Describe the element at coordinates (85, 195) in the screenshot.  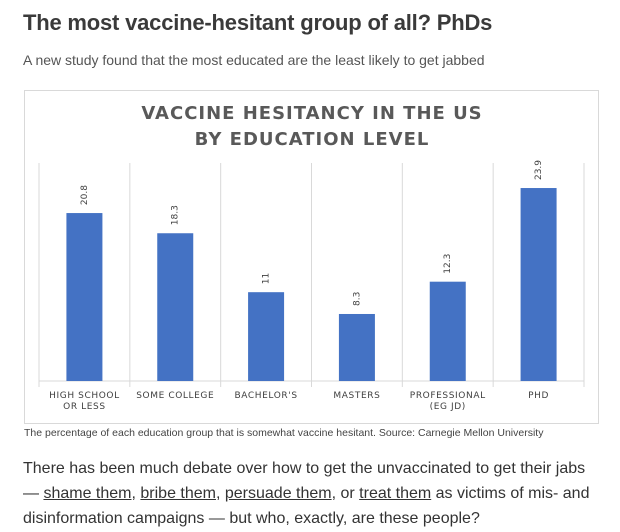
I see `data-label: 20.8` at that location.